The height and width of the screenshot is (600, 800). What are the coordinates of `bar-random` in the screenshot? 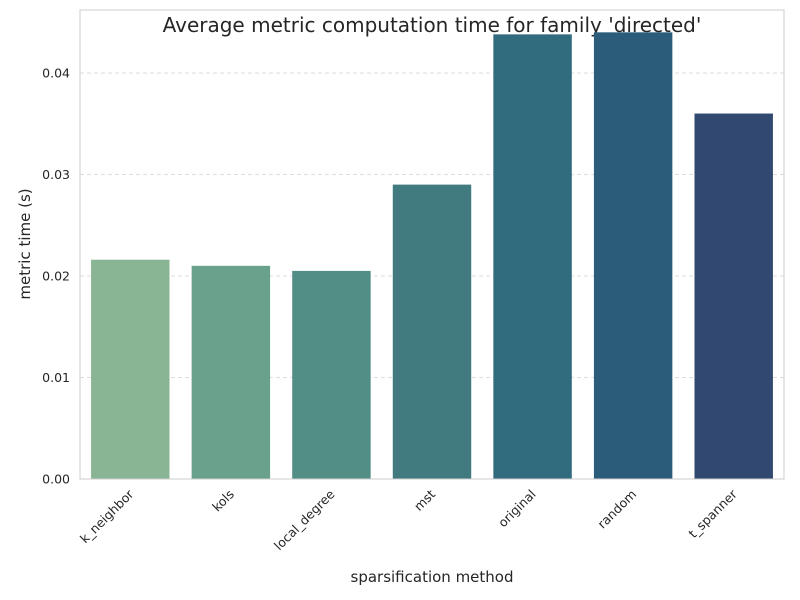 It's located at (633, 255).